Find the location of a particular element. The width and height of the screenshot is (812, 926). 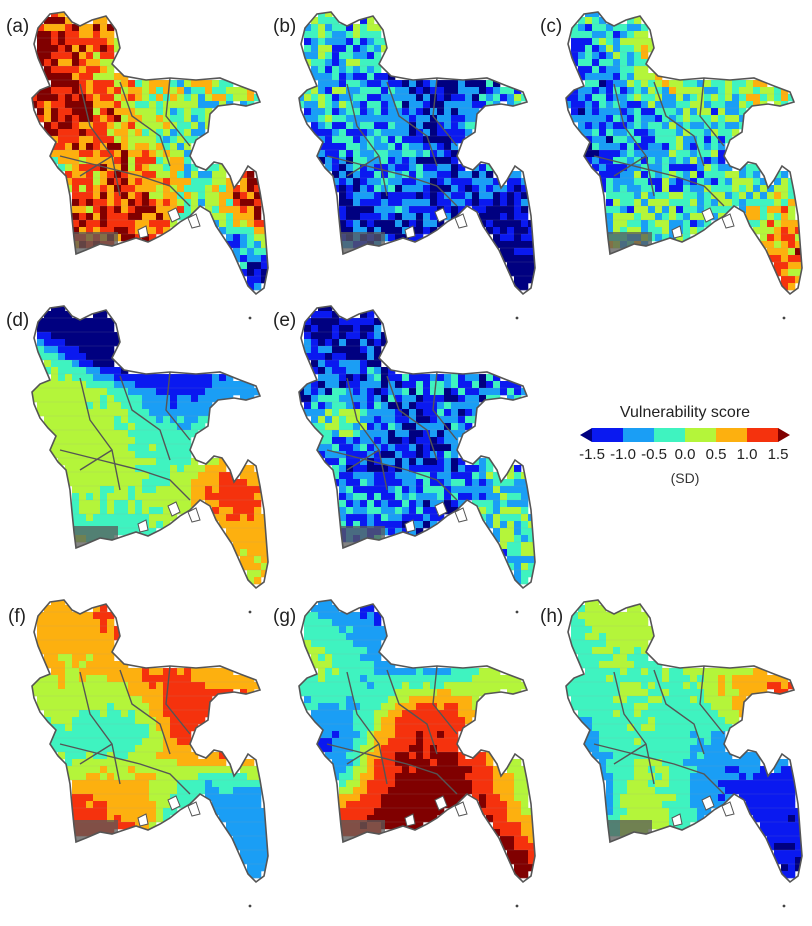

division-boundary is located at coordinates (634, 140).